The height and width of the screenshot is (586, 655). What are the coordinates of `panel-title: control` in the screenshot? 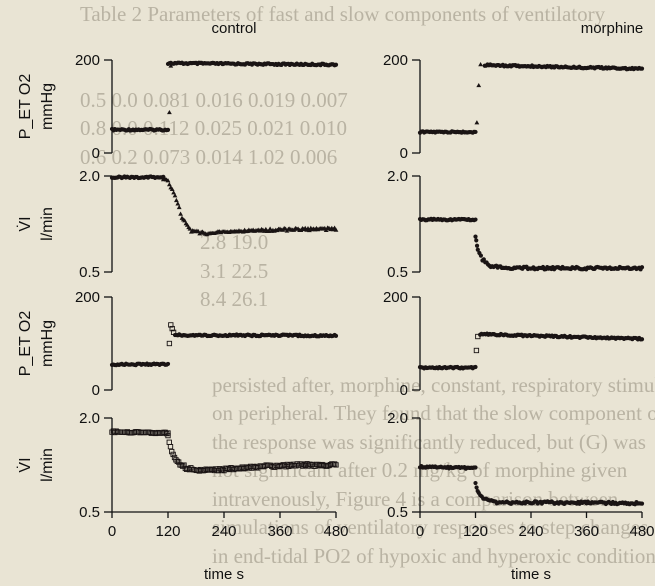 It's located at (233, 28).